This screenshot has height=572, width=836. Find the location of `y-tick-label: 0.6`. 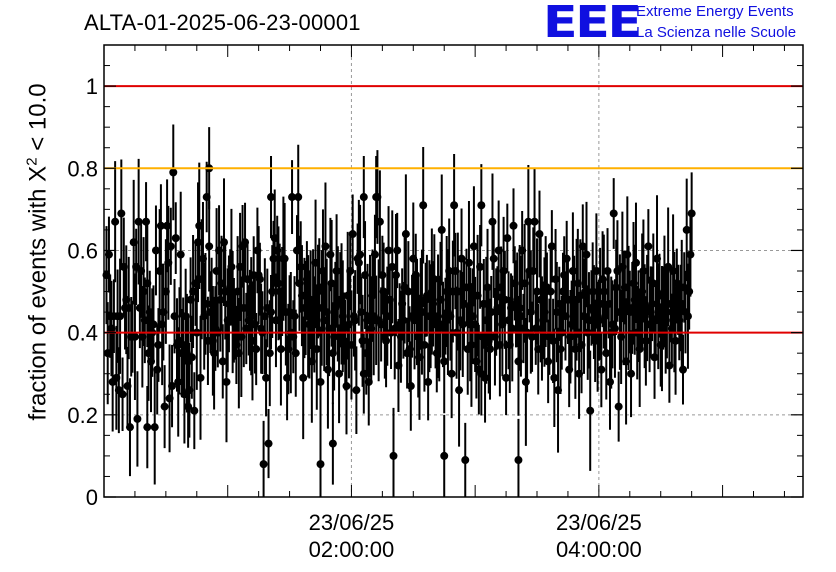

y-tick-label: 0.6 is located at coordinates (82, 250).